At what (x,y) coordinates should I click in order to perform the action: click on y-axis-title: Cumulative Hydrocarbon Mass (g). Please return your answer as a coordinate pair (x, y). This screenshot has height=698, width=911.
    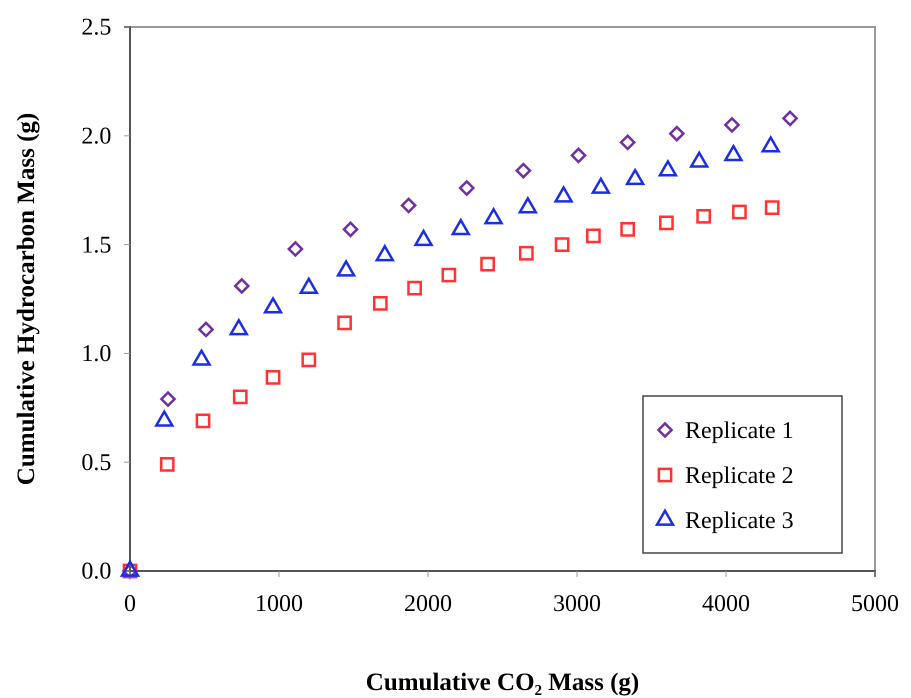
    Looking at the image, I should click on (26, 299).